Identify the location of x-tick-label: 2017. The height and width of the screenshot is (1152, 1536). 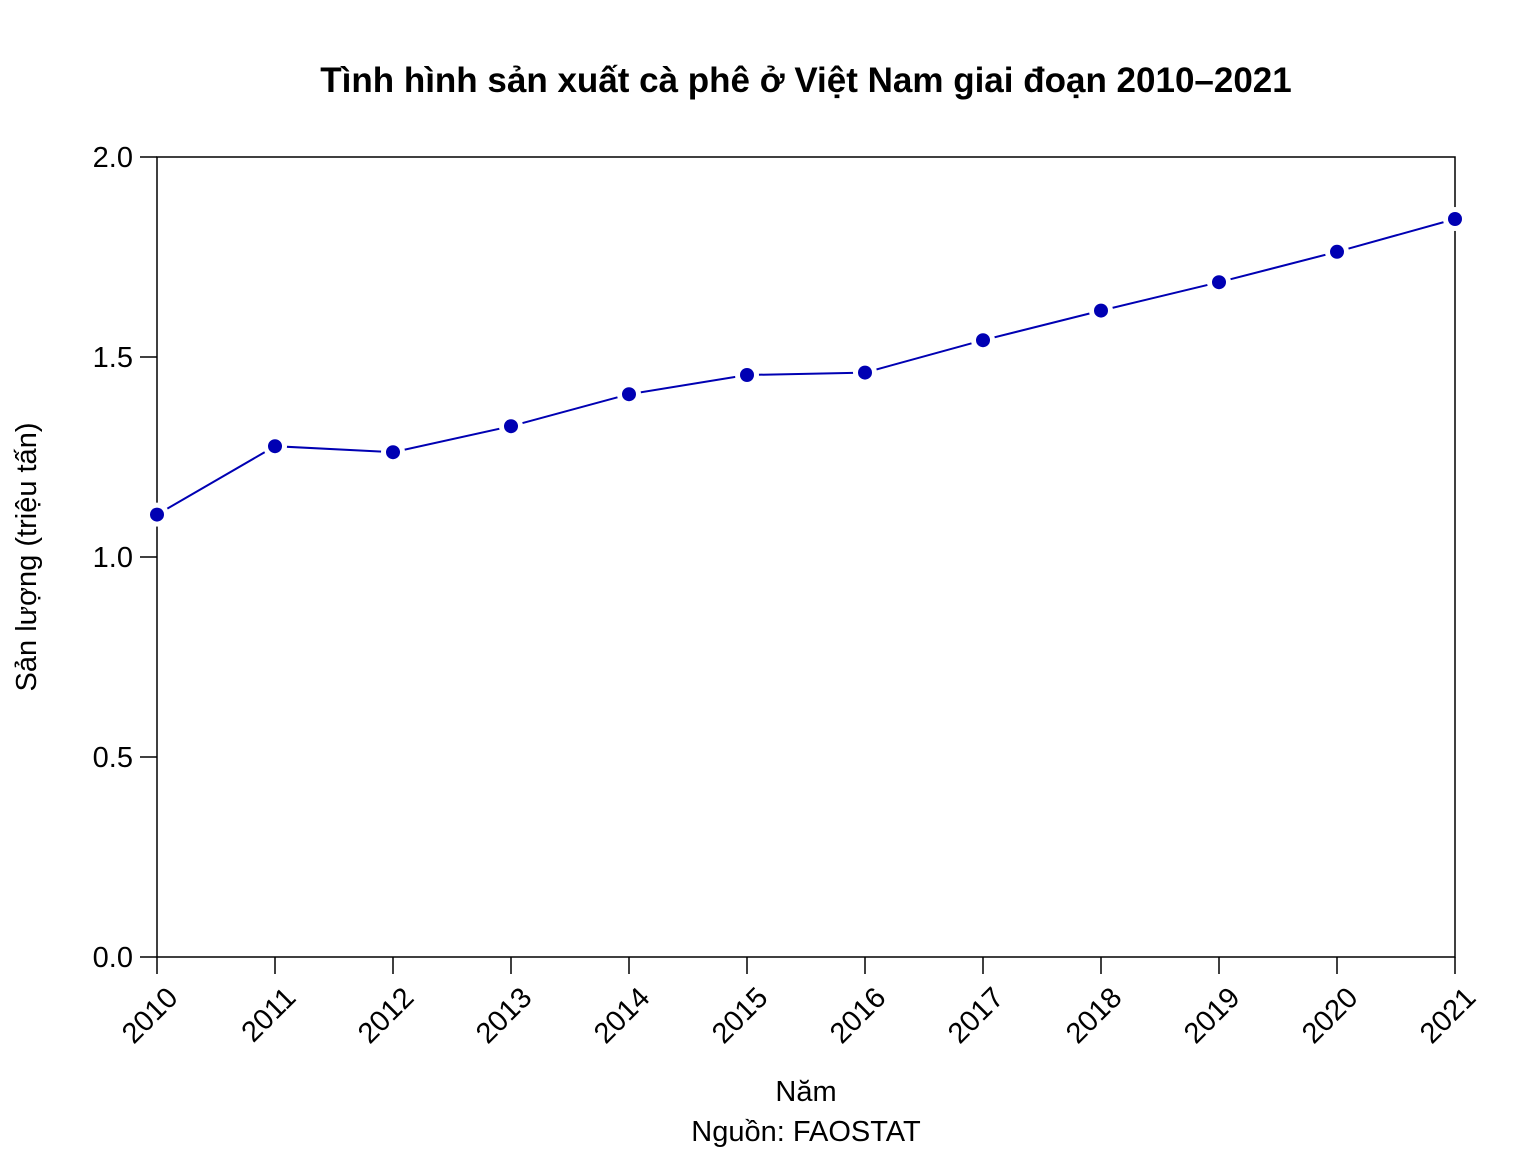
(976, 1016).